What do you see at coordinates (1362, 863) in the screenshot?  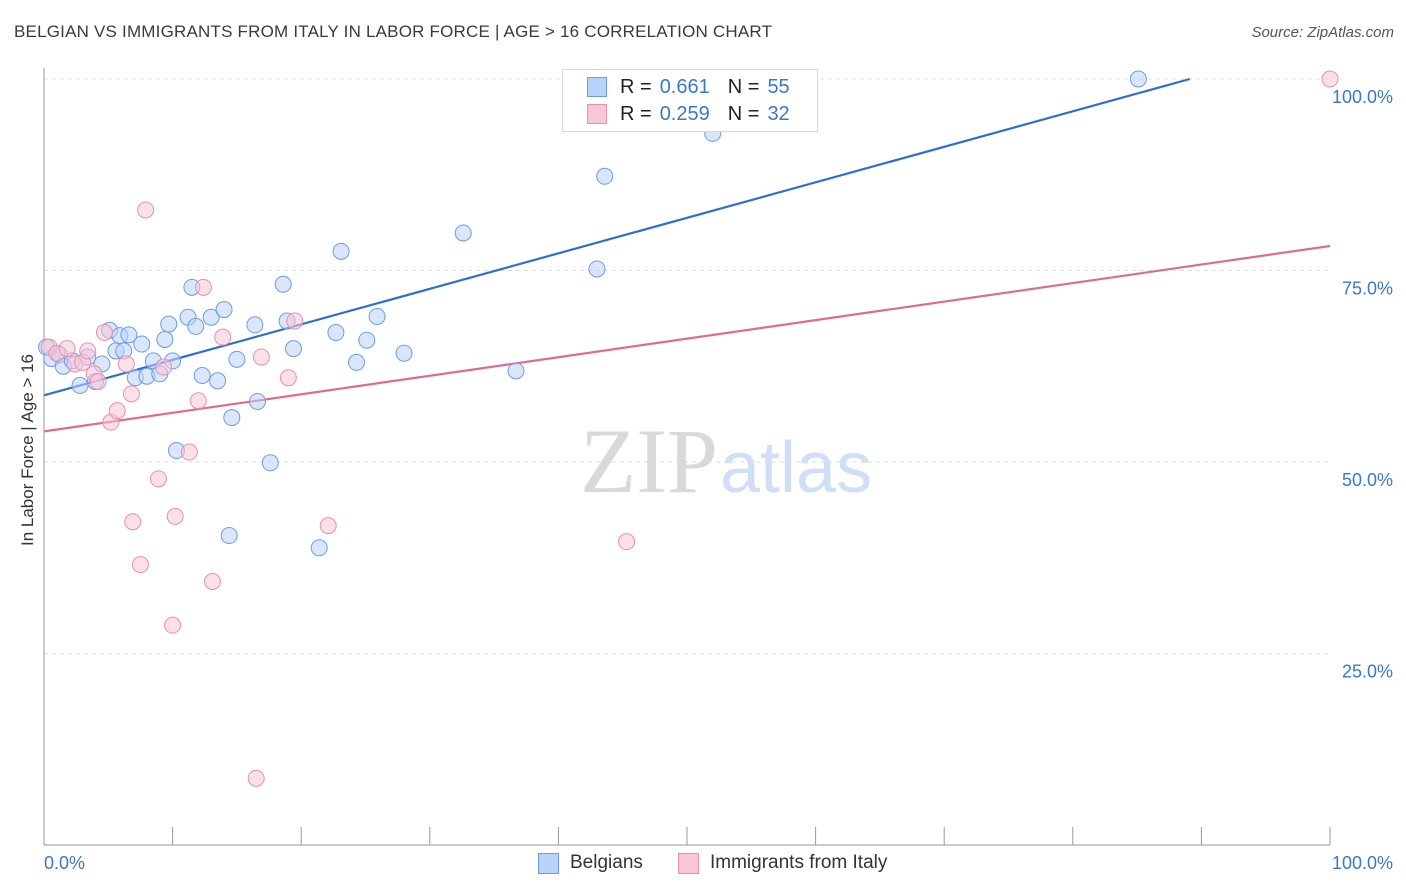 I see `x-tick-label: 100.0%` at bounding box center [1362, 863].